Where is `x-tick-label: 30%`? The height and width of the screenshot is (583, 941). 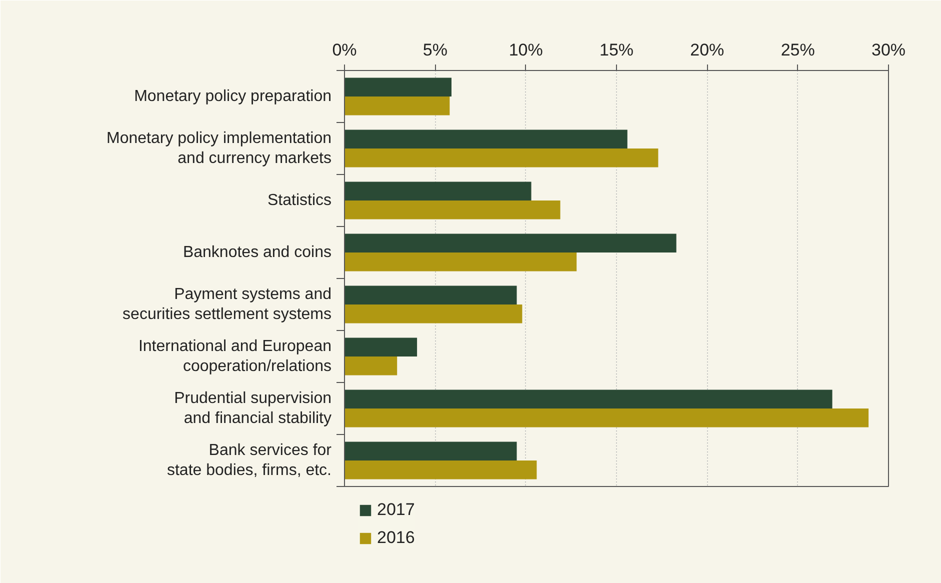
x-tick-label: 30% is located at coordinates (888, 50).